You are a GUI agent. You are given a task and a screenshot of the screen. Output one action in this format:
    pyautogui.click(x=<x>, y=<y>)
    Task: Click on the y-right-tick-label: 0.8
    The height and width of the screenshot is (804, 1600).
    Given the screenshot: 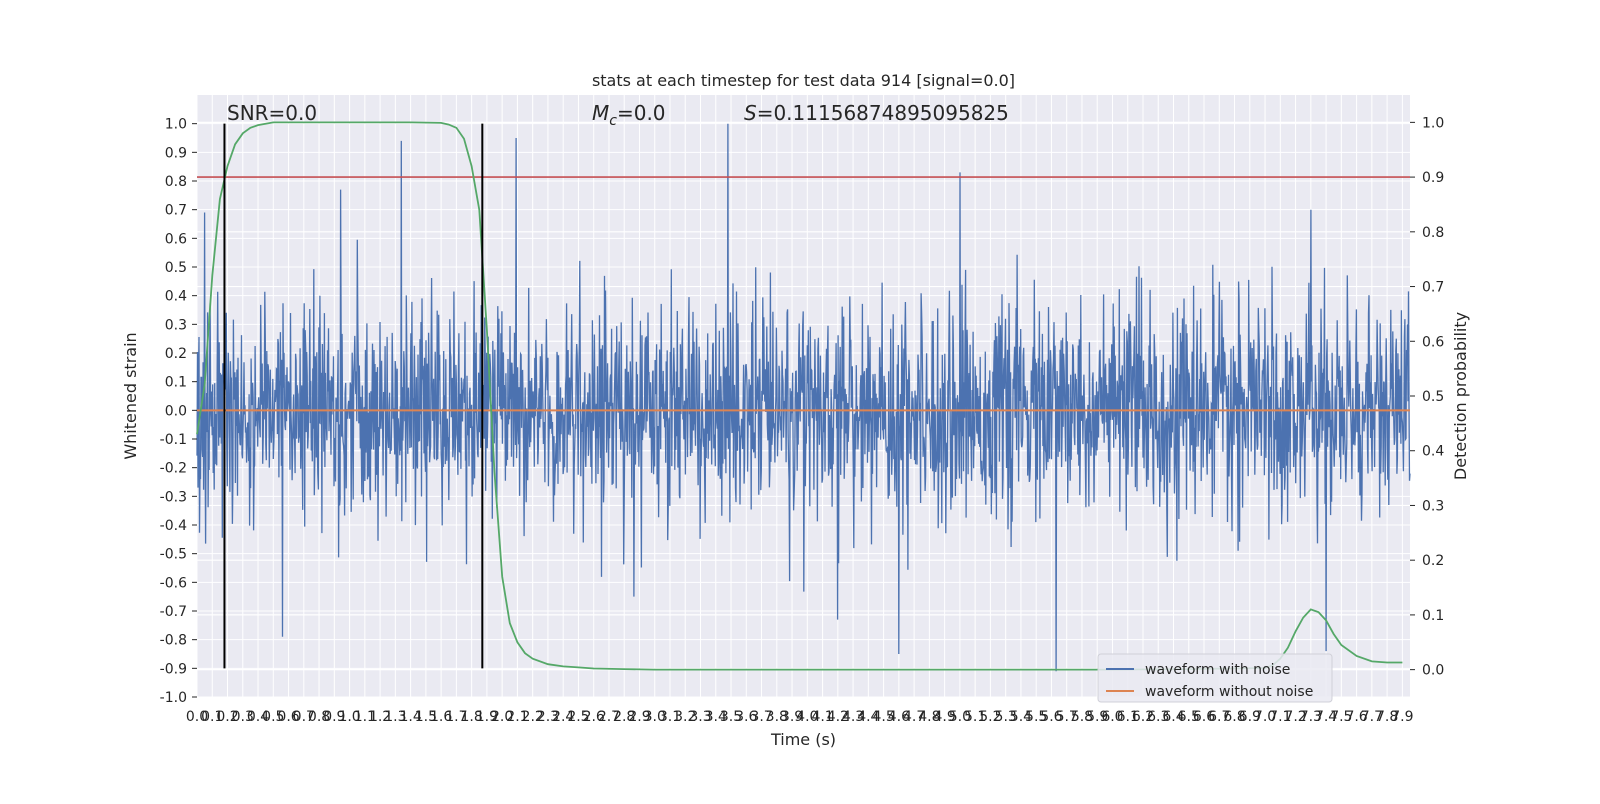 What is the action you would take?
    pyautogui.click(x=1433, y=233)
    